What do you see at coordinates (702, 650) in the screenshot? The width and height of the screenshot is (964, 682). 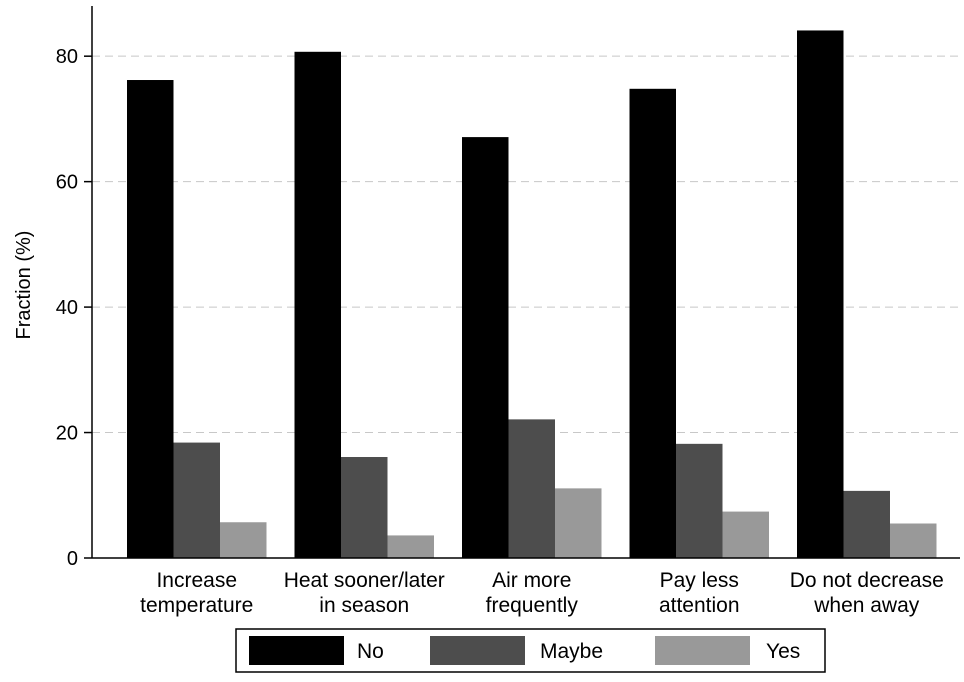 I see `legend-swatch-yes` at bounding box center [702, 650].